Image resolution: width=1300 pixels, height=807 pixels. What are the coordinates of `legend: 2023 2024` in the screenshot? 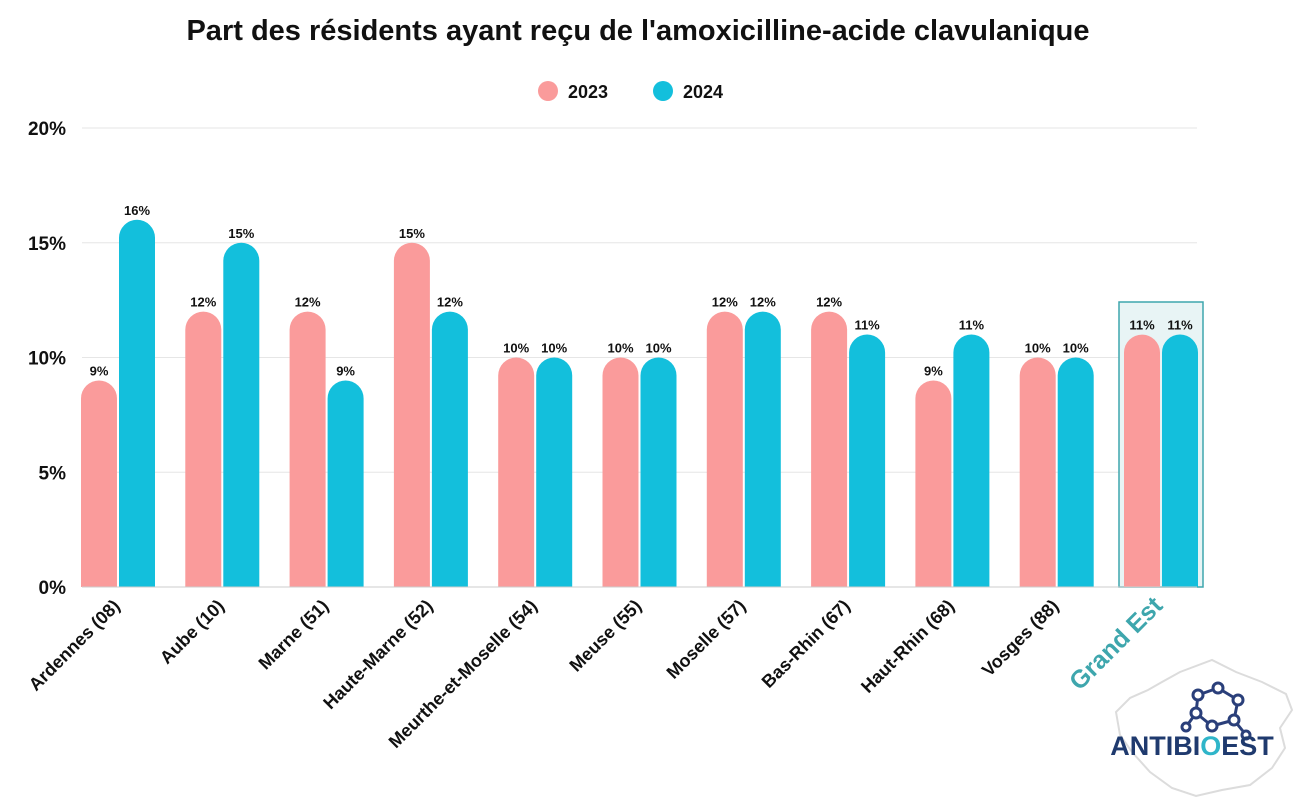 It's located at (630, 91).